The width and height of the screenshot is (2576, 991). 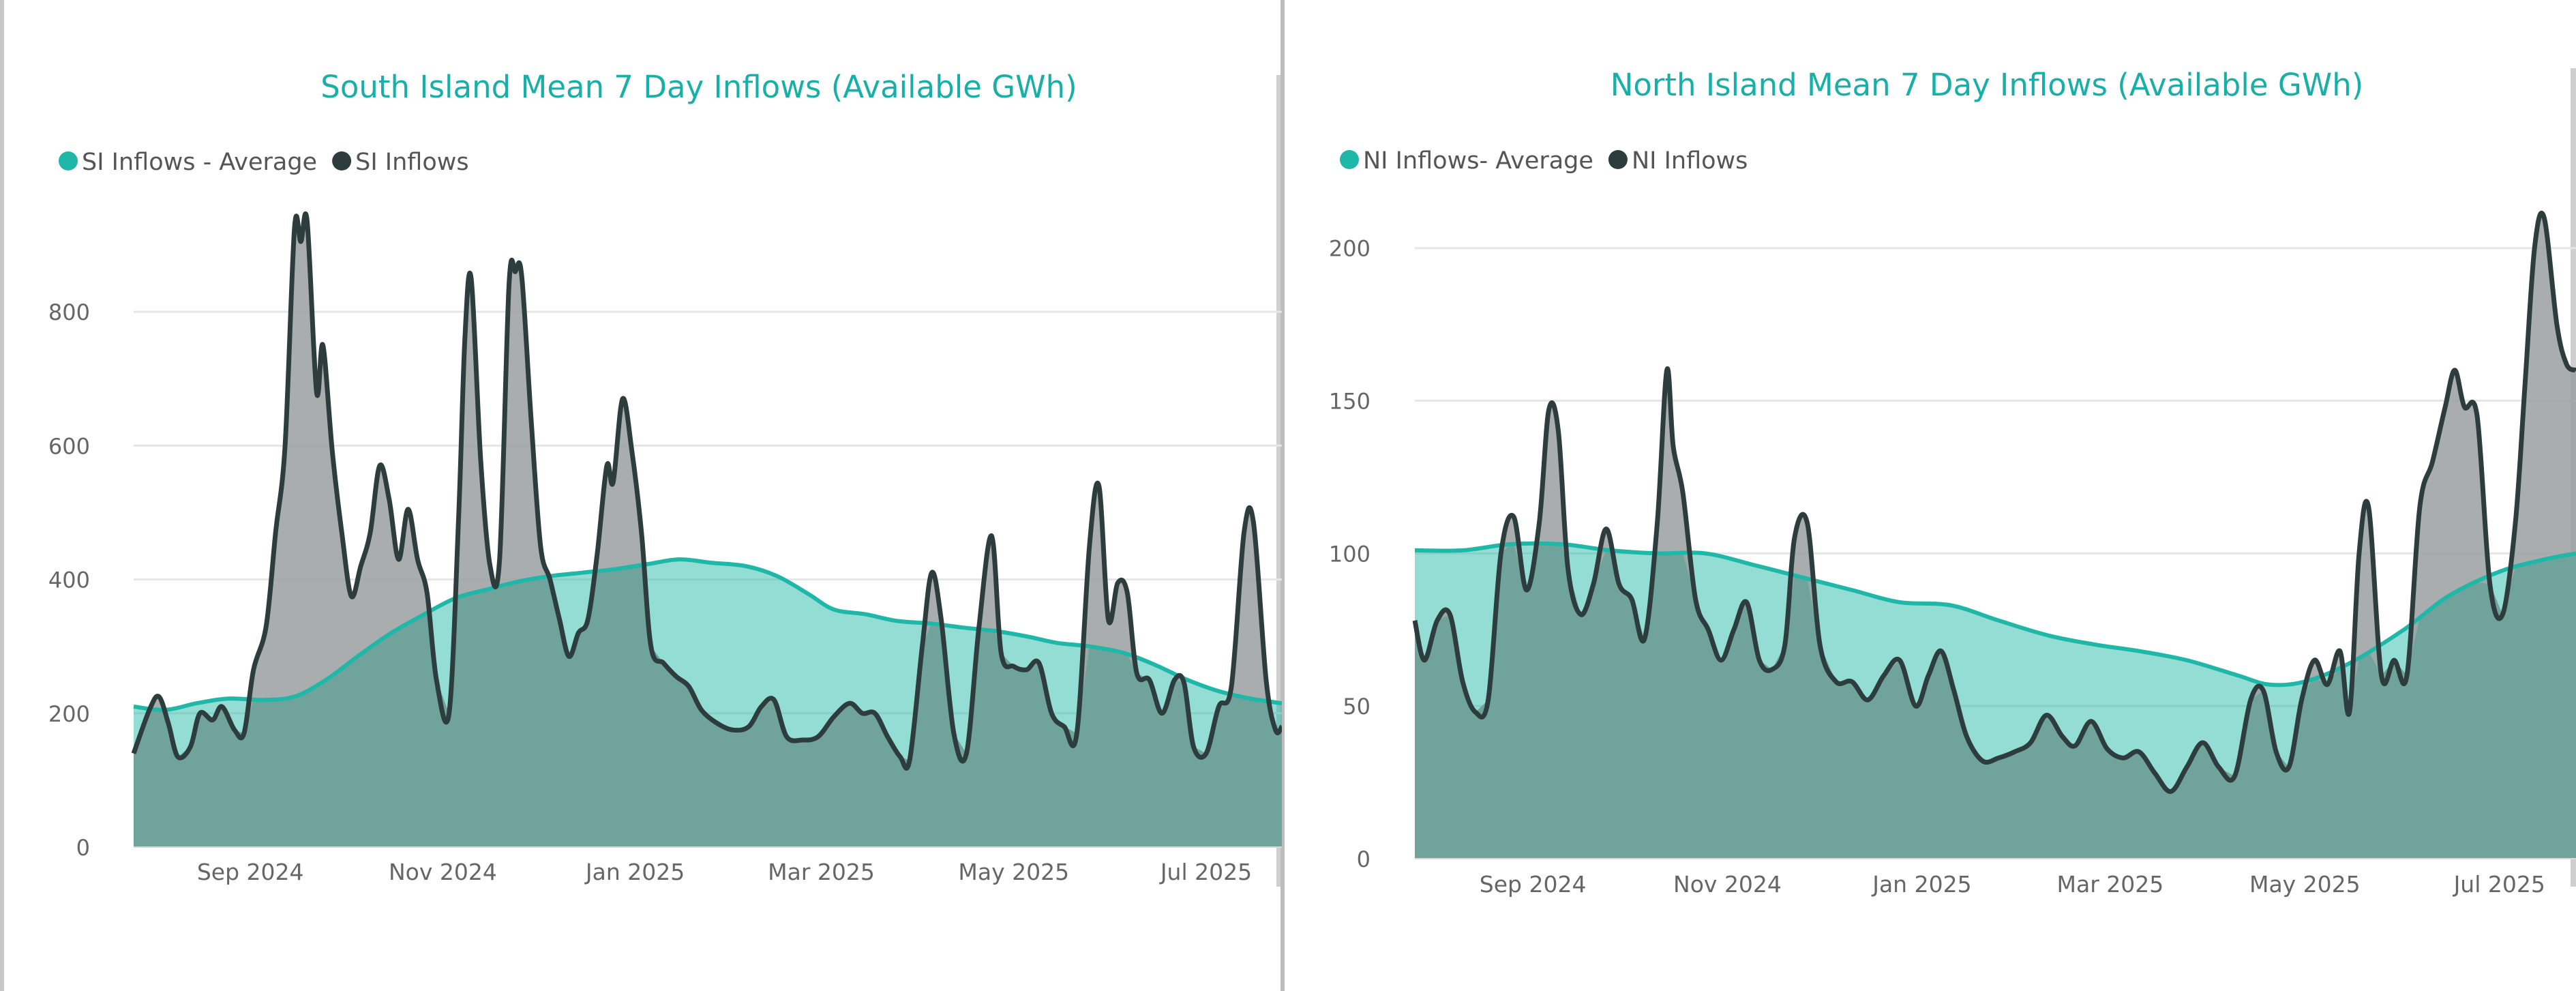 I want to click on y-tick-label: 400, so click(x=69, y=580).